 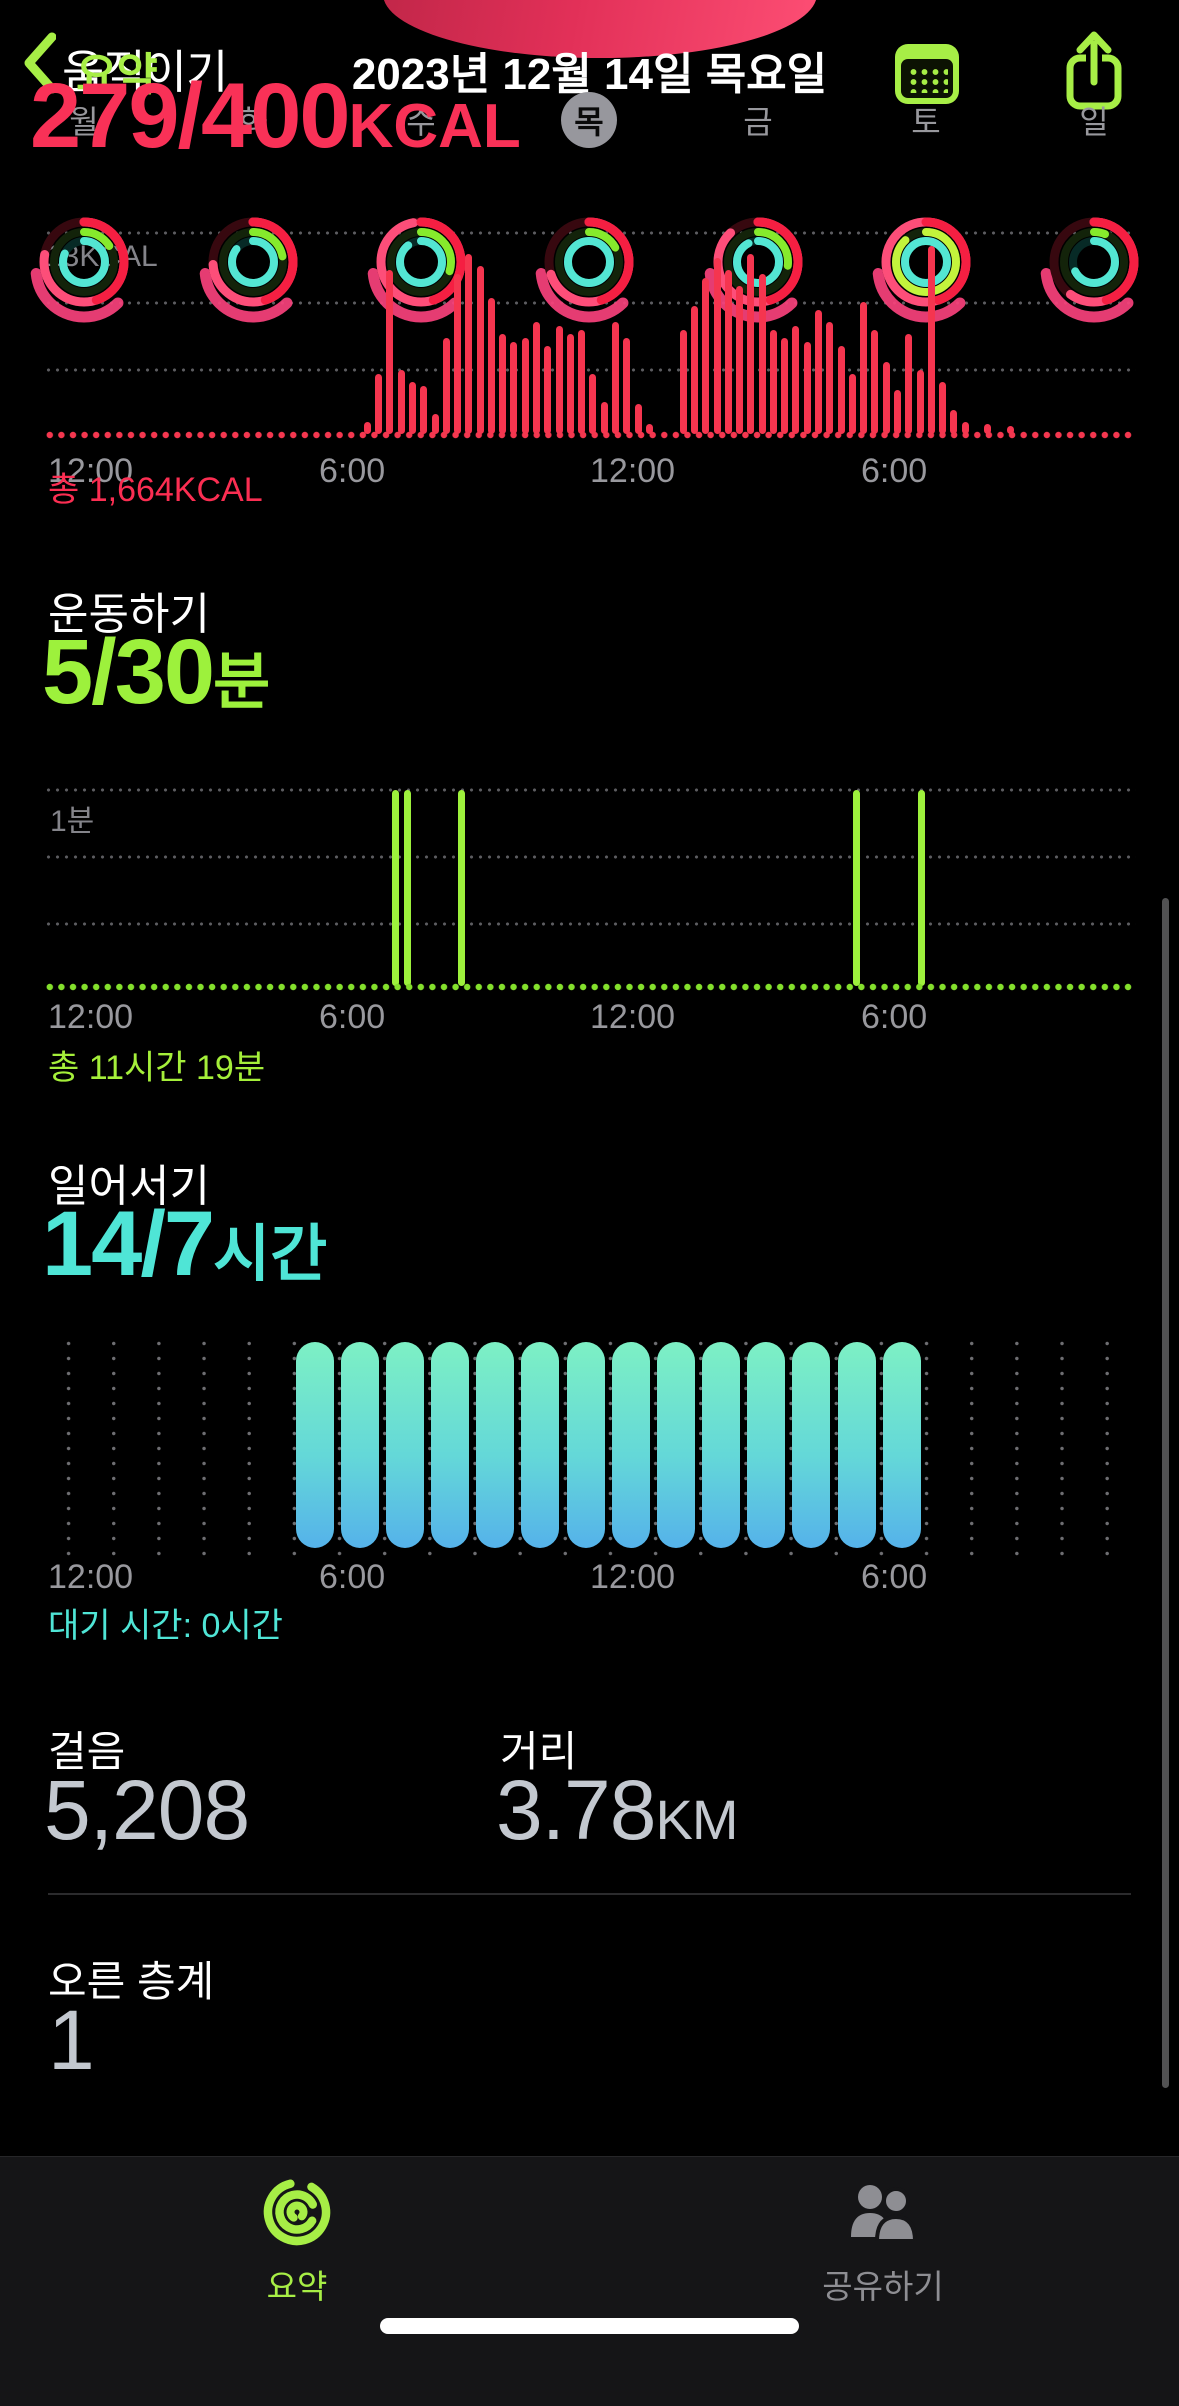 What do you see at coordinates (421, 122) in the screenshot?
I see `day-cell-3: 수` at bounding box center [421, 122].